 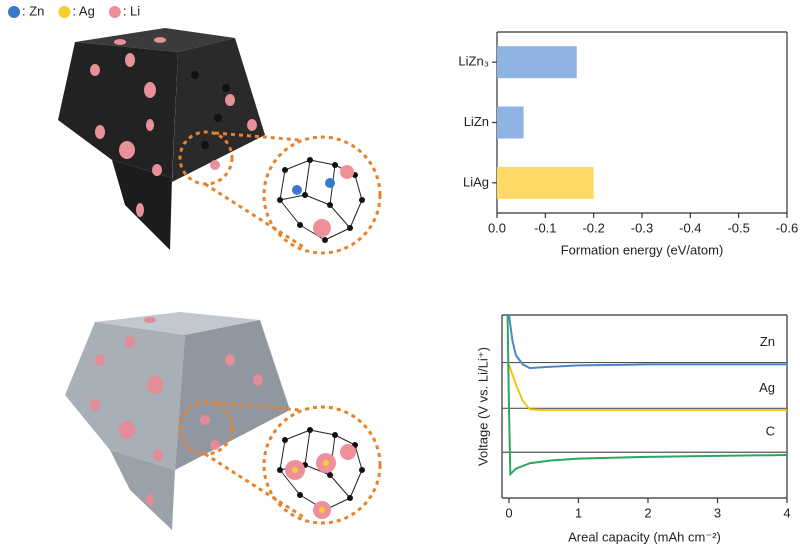 I want to click on x-tick-label: -0.1, so click(x=545, y=227).